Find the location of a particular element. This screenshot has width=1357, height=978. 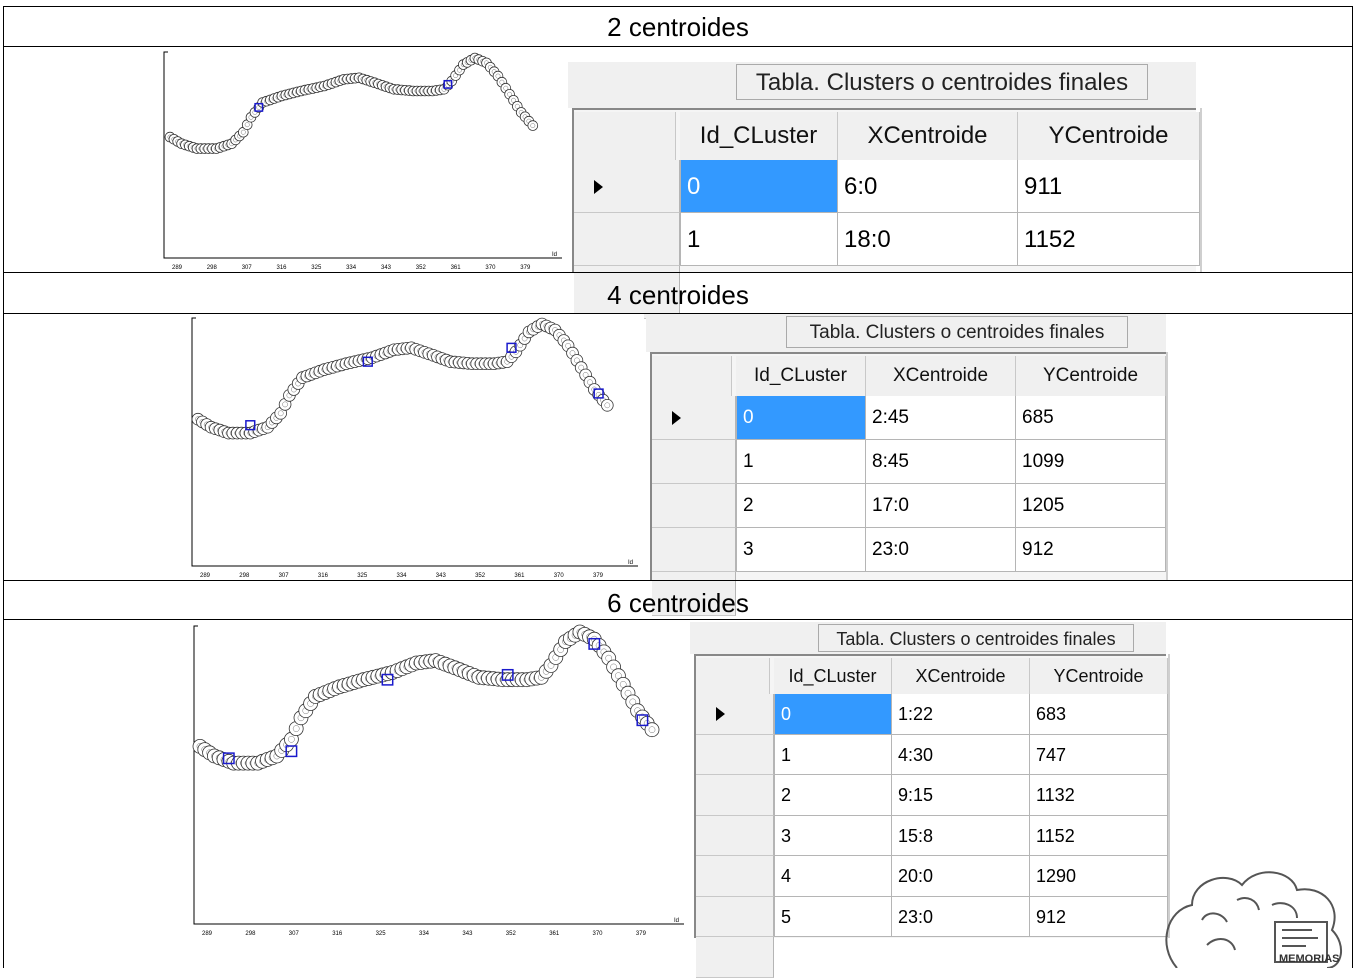

table-cell: 747 is located at coordinates (1099, 754).